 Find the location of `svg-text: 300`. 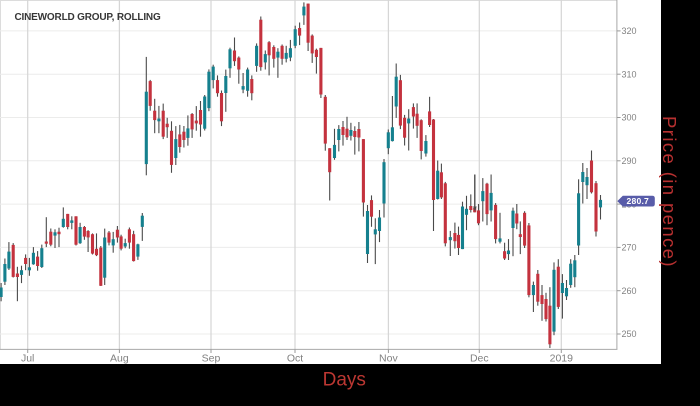

svg-text: 300 is located at coordinates (629, 118).